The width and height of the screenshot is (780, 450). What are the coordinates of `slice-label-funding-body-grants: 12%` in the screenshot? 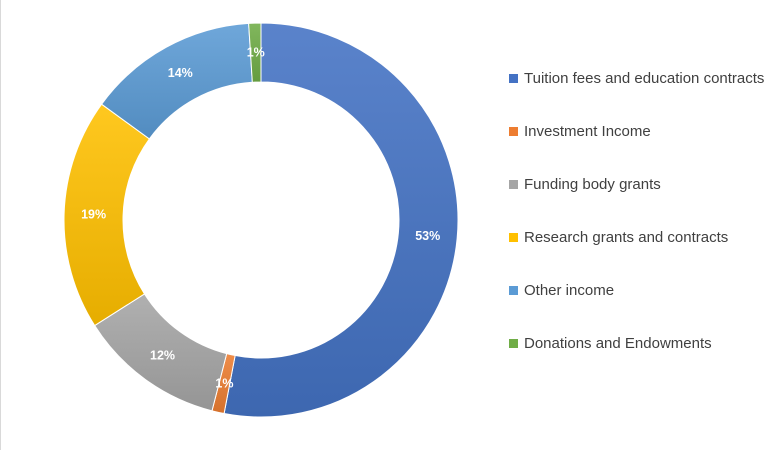 It's located at (162, 356).